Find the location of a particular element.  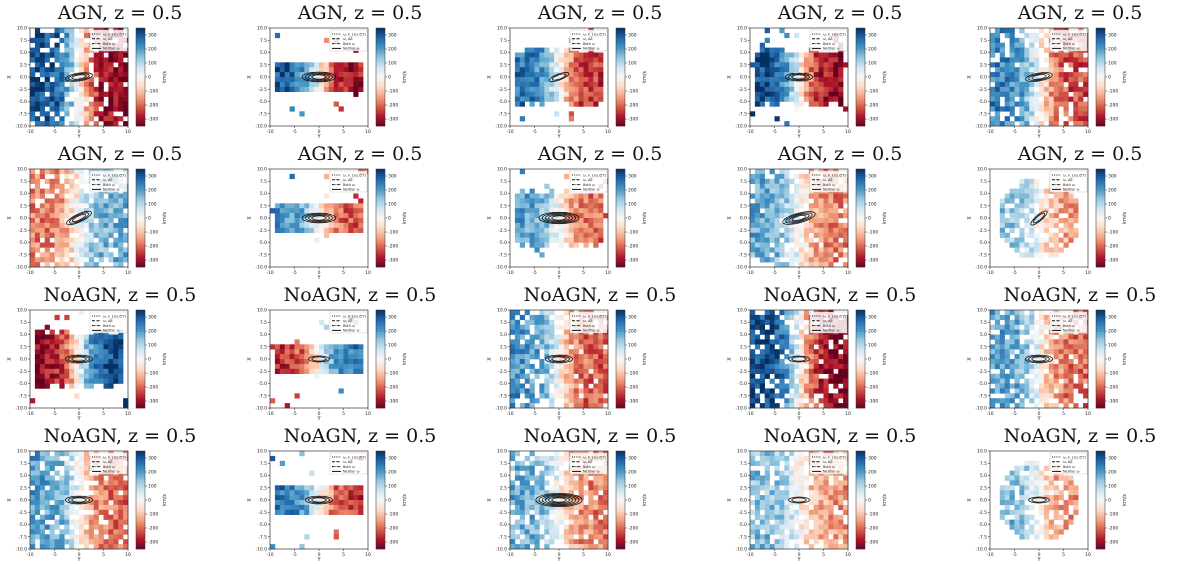

panel-title: AGN, z = 0.5 is located at coordinates (1080, 154).